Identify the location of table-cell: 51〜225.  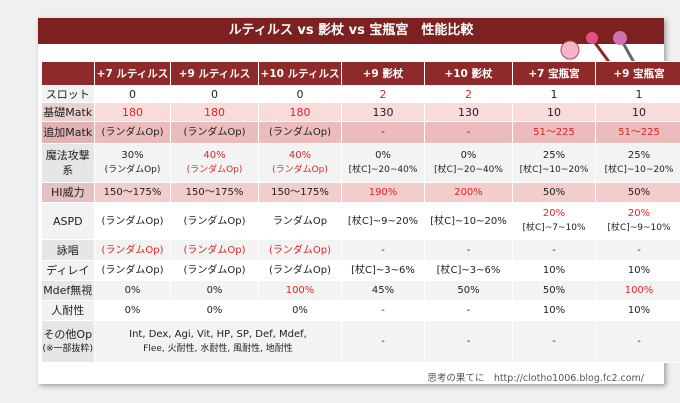
(554, 132).